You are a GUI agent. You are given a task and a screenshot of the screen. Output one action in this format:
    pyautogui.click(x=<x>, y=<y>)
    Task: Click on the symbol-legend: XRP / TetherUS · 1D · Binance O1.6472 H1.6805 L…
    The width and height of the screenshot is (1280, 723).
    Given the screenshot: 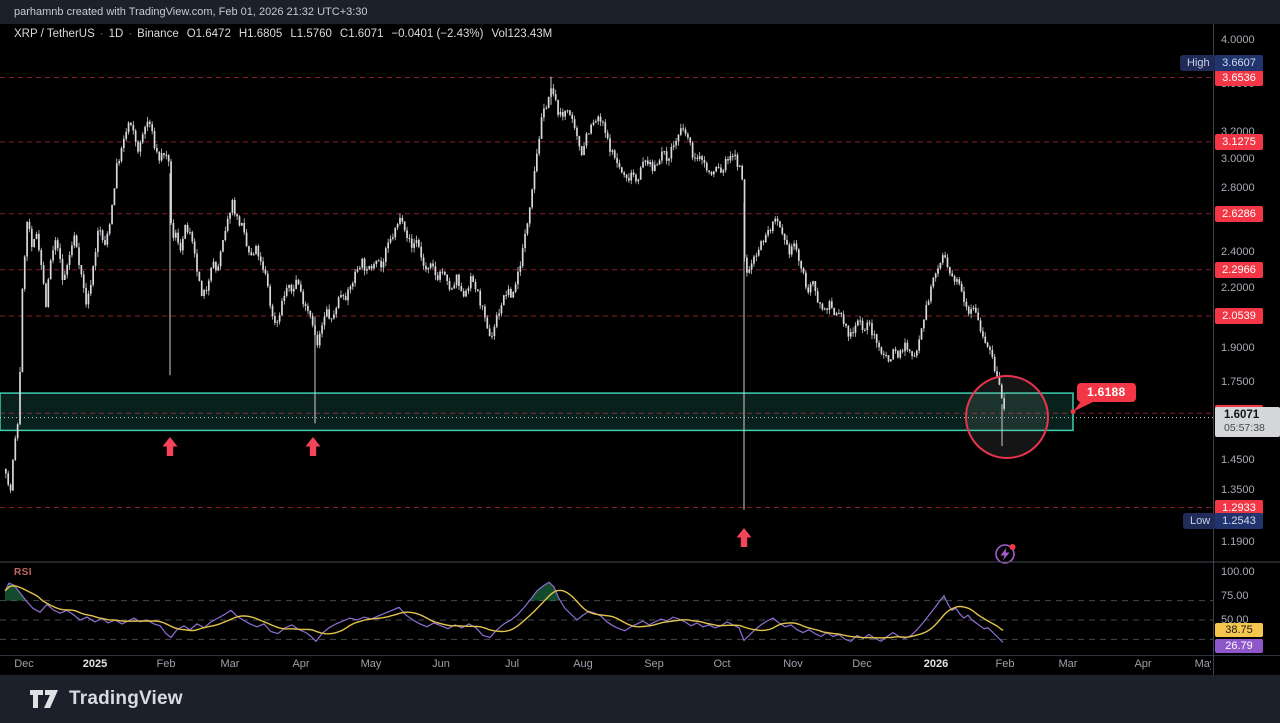 What is the action you would take?
    pyautogui.click(x=283, y=34)
    